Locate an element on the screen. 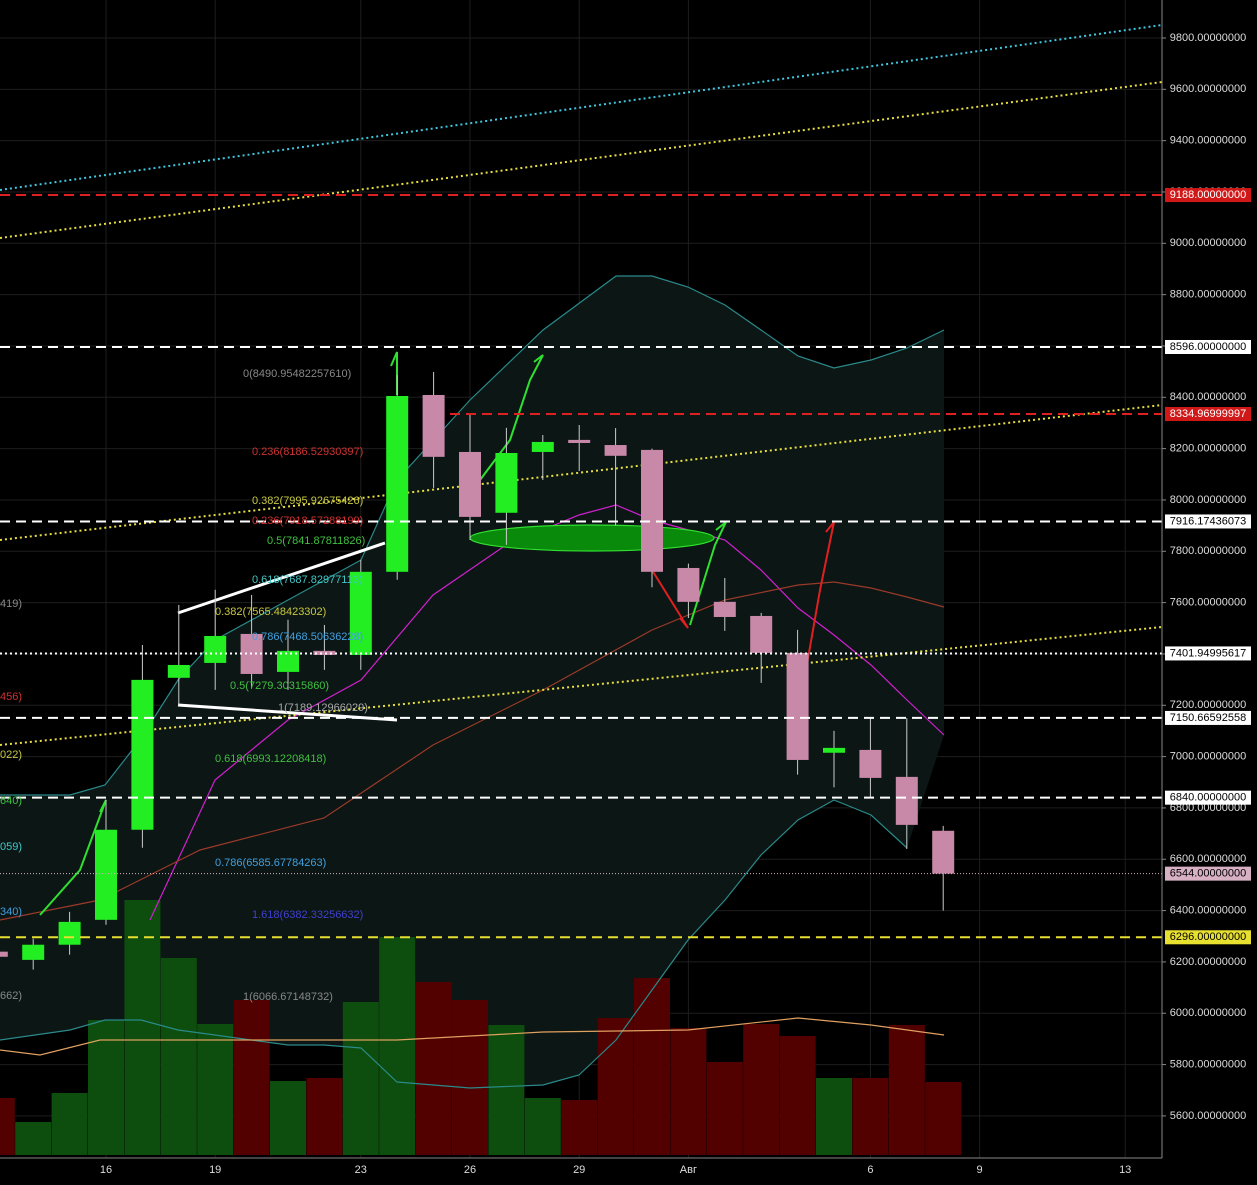  fib-label: 662) is located at coordinates (11, 996).